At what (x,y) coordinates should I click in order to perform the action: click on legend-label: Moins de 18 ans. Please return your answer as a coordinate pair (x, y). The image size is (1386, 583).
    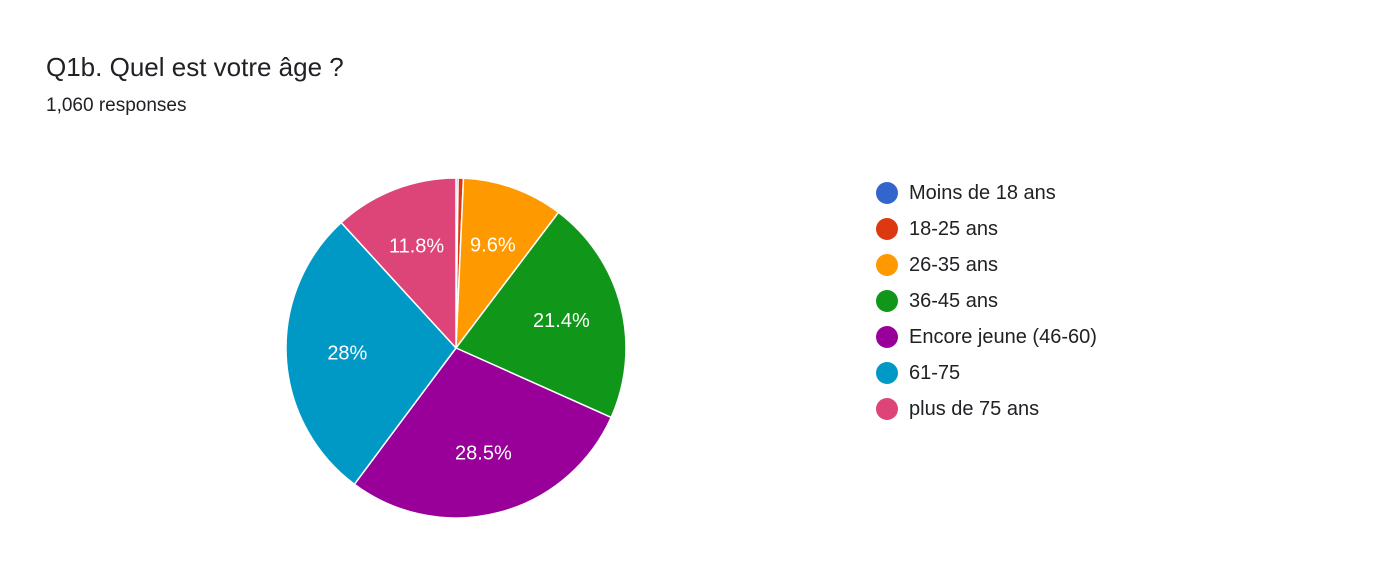
    Looking at the image, I should click on (982, 192).